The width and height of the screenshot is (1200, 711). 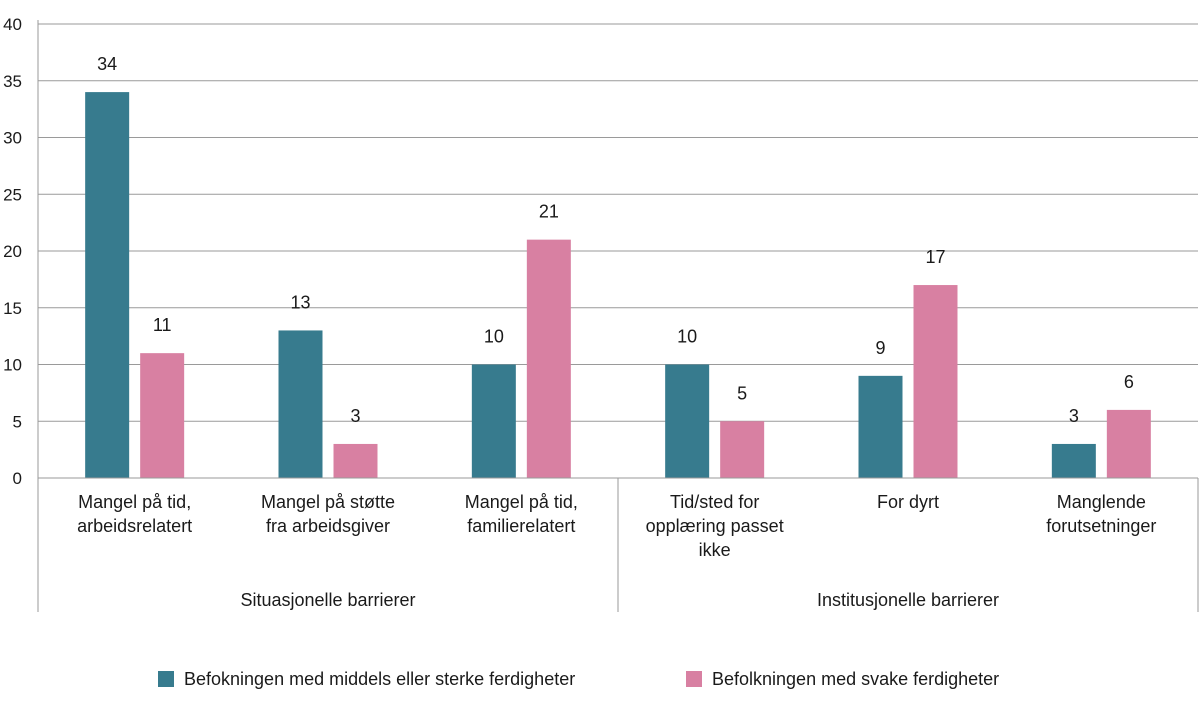 I want to click on data-label: 17, so click(x=935, y=257).